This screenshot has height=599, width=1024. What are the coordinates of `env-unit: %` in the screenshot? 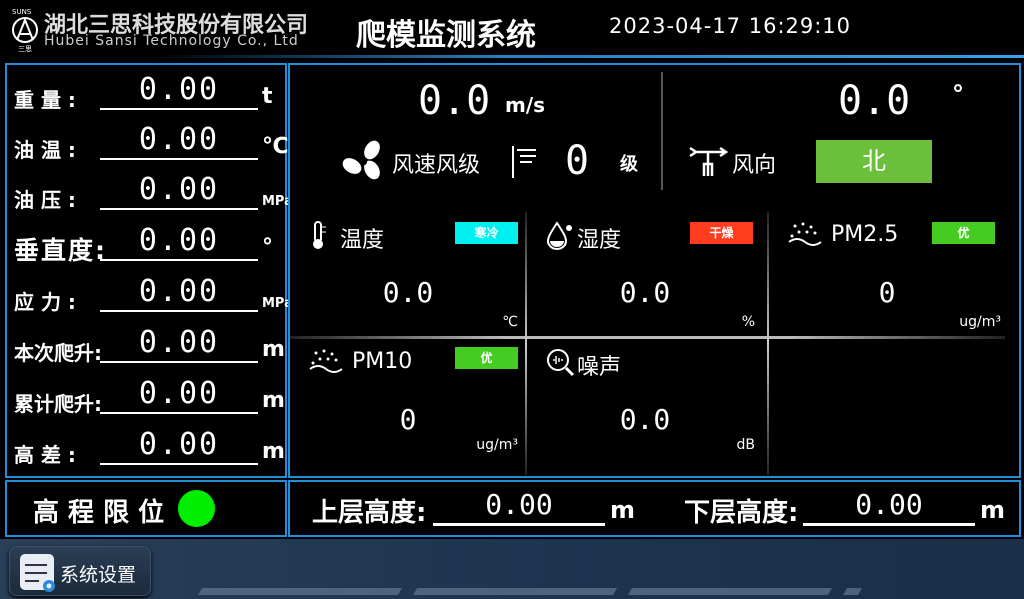 It's located at (748, 322).